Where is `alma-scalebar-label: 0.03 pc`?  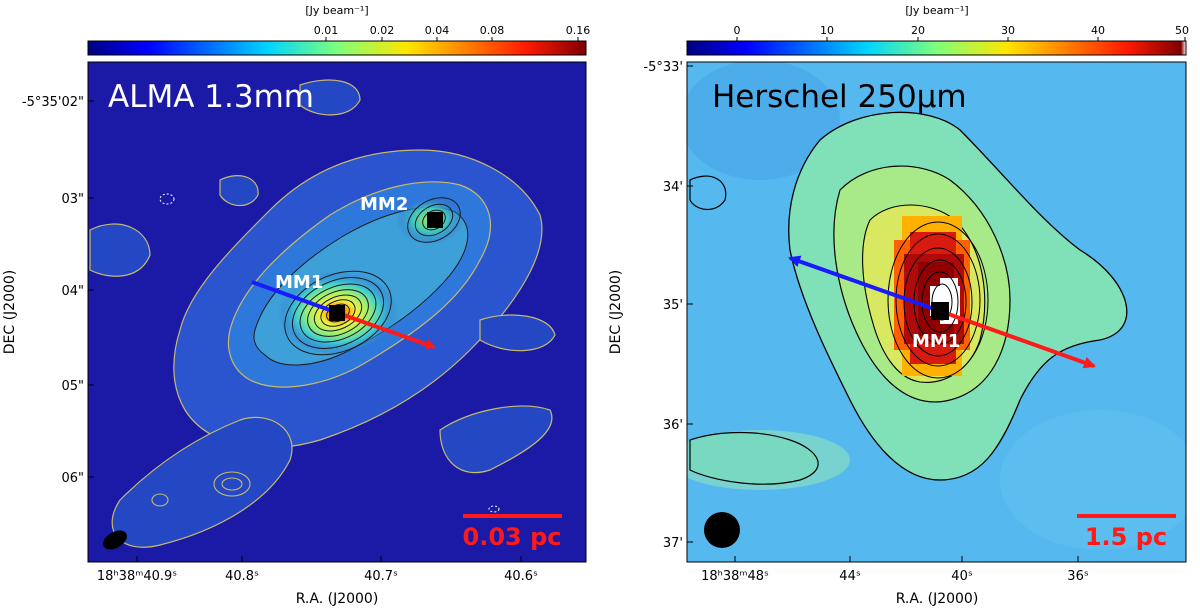
alma-scalebar-label: 0.03 pc is located at coordinates (512, 537).